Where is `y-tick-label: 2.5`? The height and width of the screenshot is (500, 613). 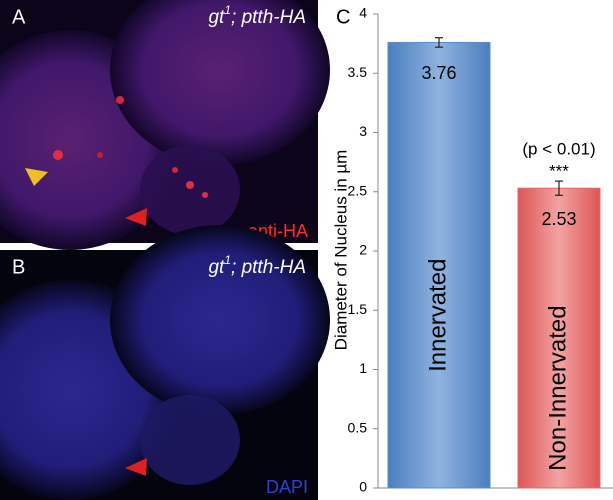
y-tick-label: 2.5 is located at coordinates (358, 190).